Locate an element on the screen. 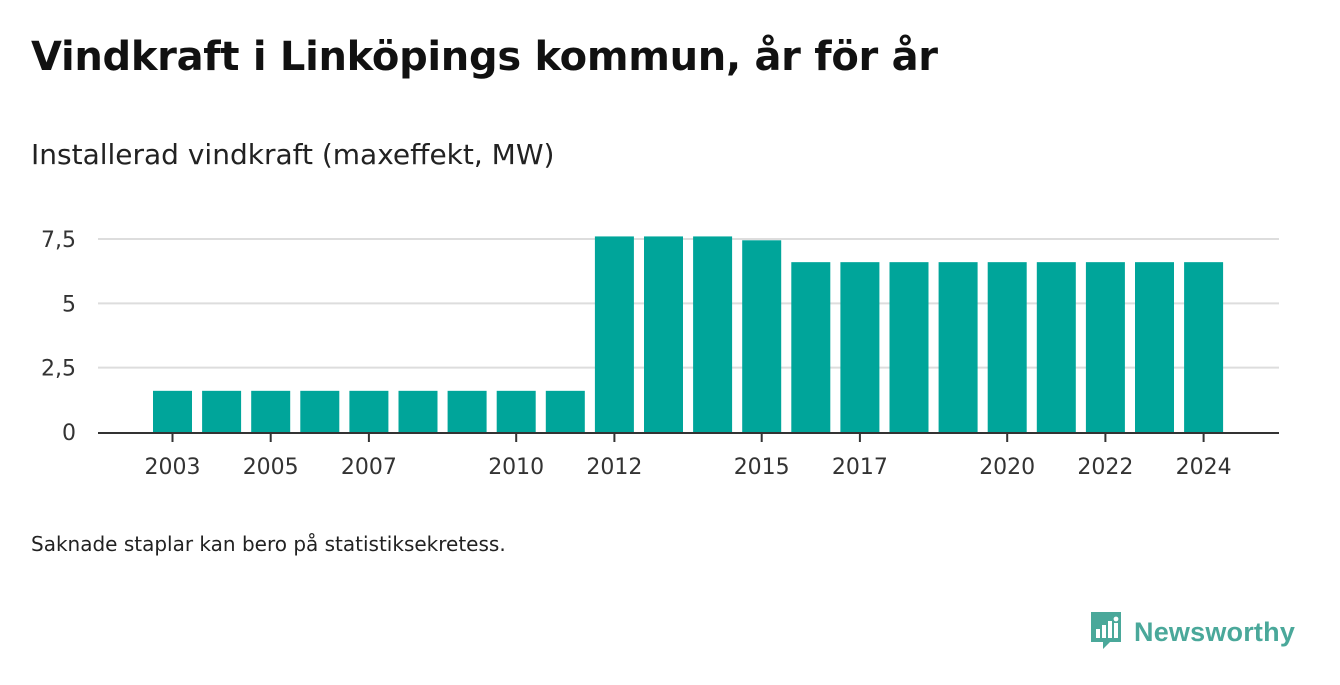 The height and width of the screenshot is (685, 1340). bar-2013 is located at coordinates (663, 334).